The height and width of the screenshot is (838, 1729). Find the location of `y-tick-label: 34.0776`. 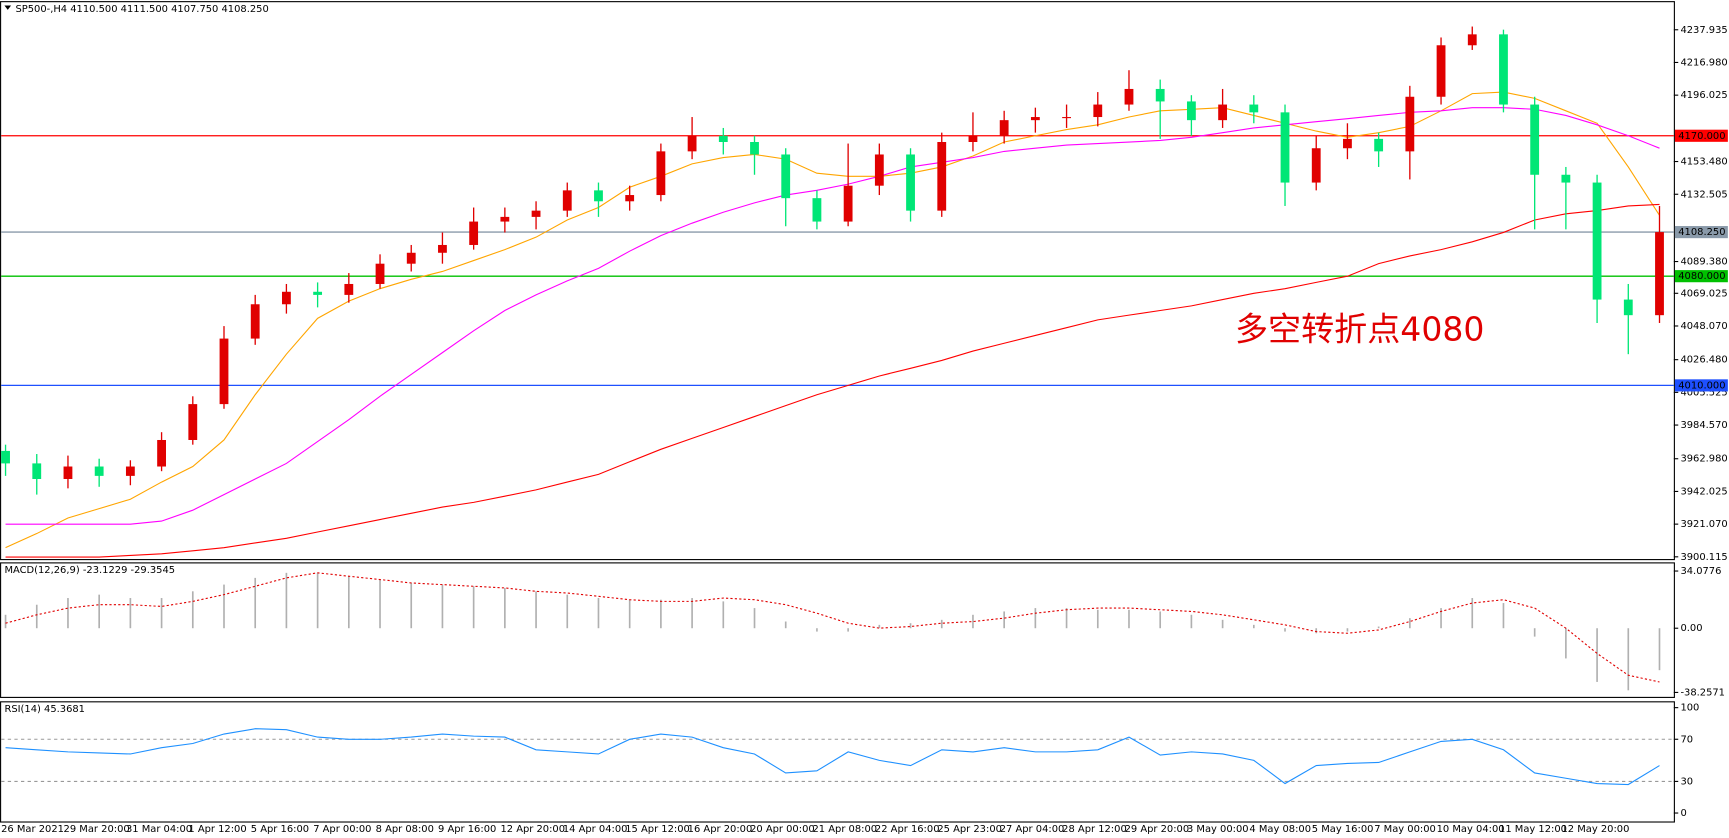

y-tick-label: 34.0776 is located at coordinates (1700, 571).